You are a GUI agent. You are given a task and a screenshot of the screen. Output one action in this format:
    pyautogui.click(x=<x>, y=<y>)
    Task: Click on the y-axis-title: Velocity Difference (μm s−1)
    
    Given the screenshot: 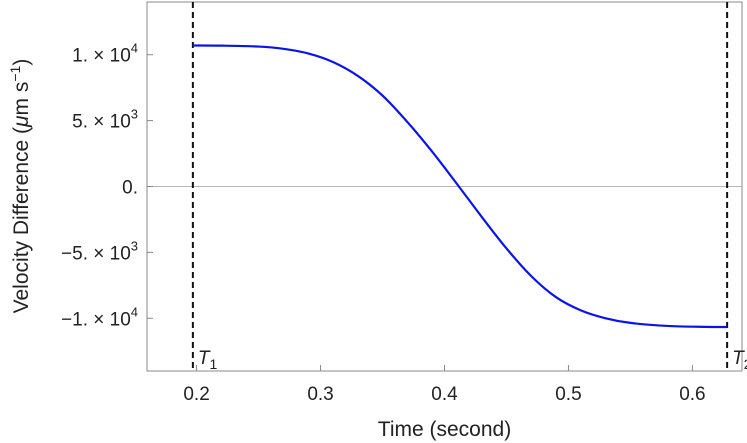 What is the action you would take?
    pyautogui.click(x=20, y=186)
    